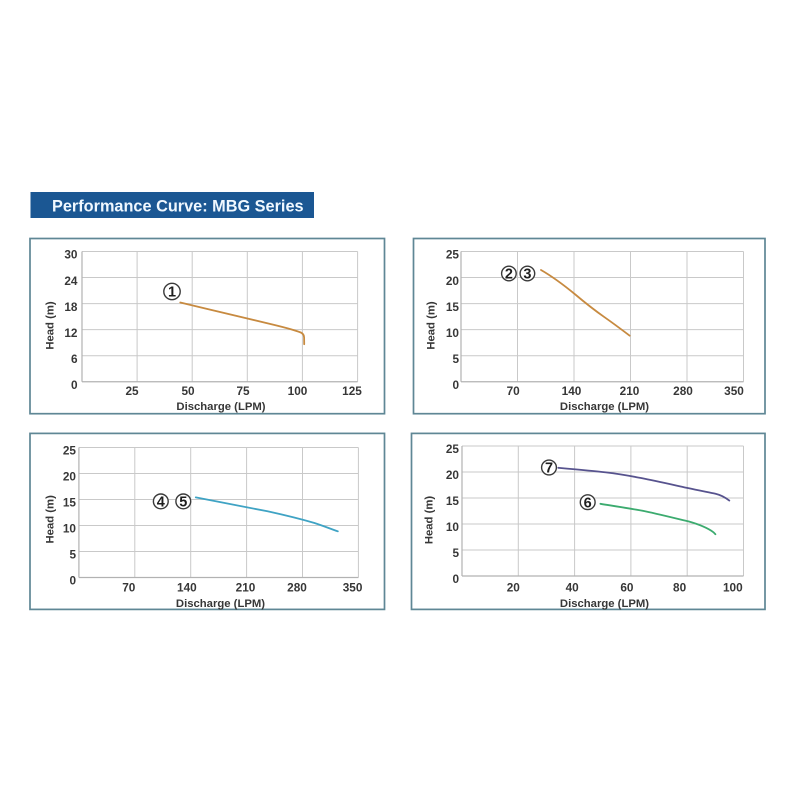 The image size is (800, 805). Describe the element at coordinates (573, 587) in the screenshot. I see `svg-text: 40` at that location.